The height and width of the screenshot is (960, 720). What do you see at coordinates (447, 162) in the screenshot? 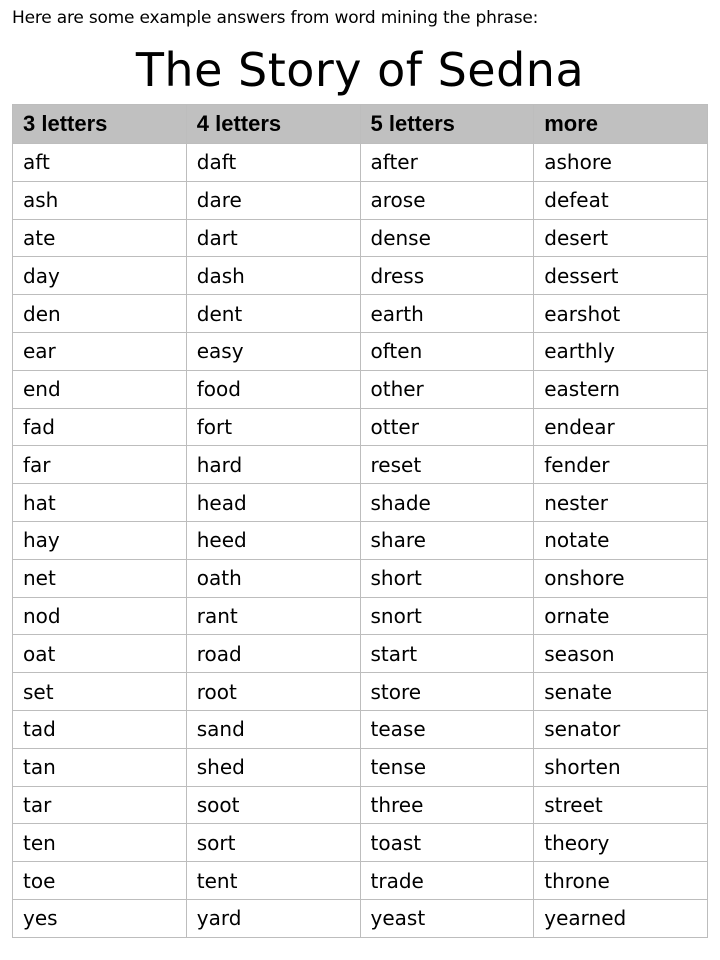
I see `table-cell: after` at bounding box center [447, 162].